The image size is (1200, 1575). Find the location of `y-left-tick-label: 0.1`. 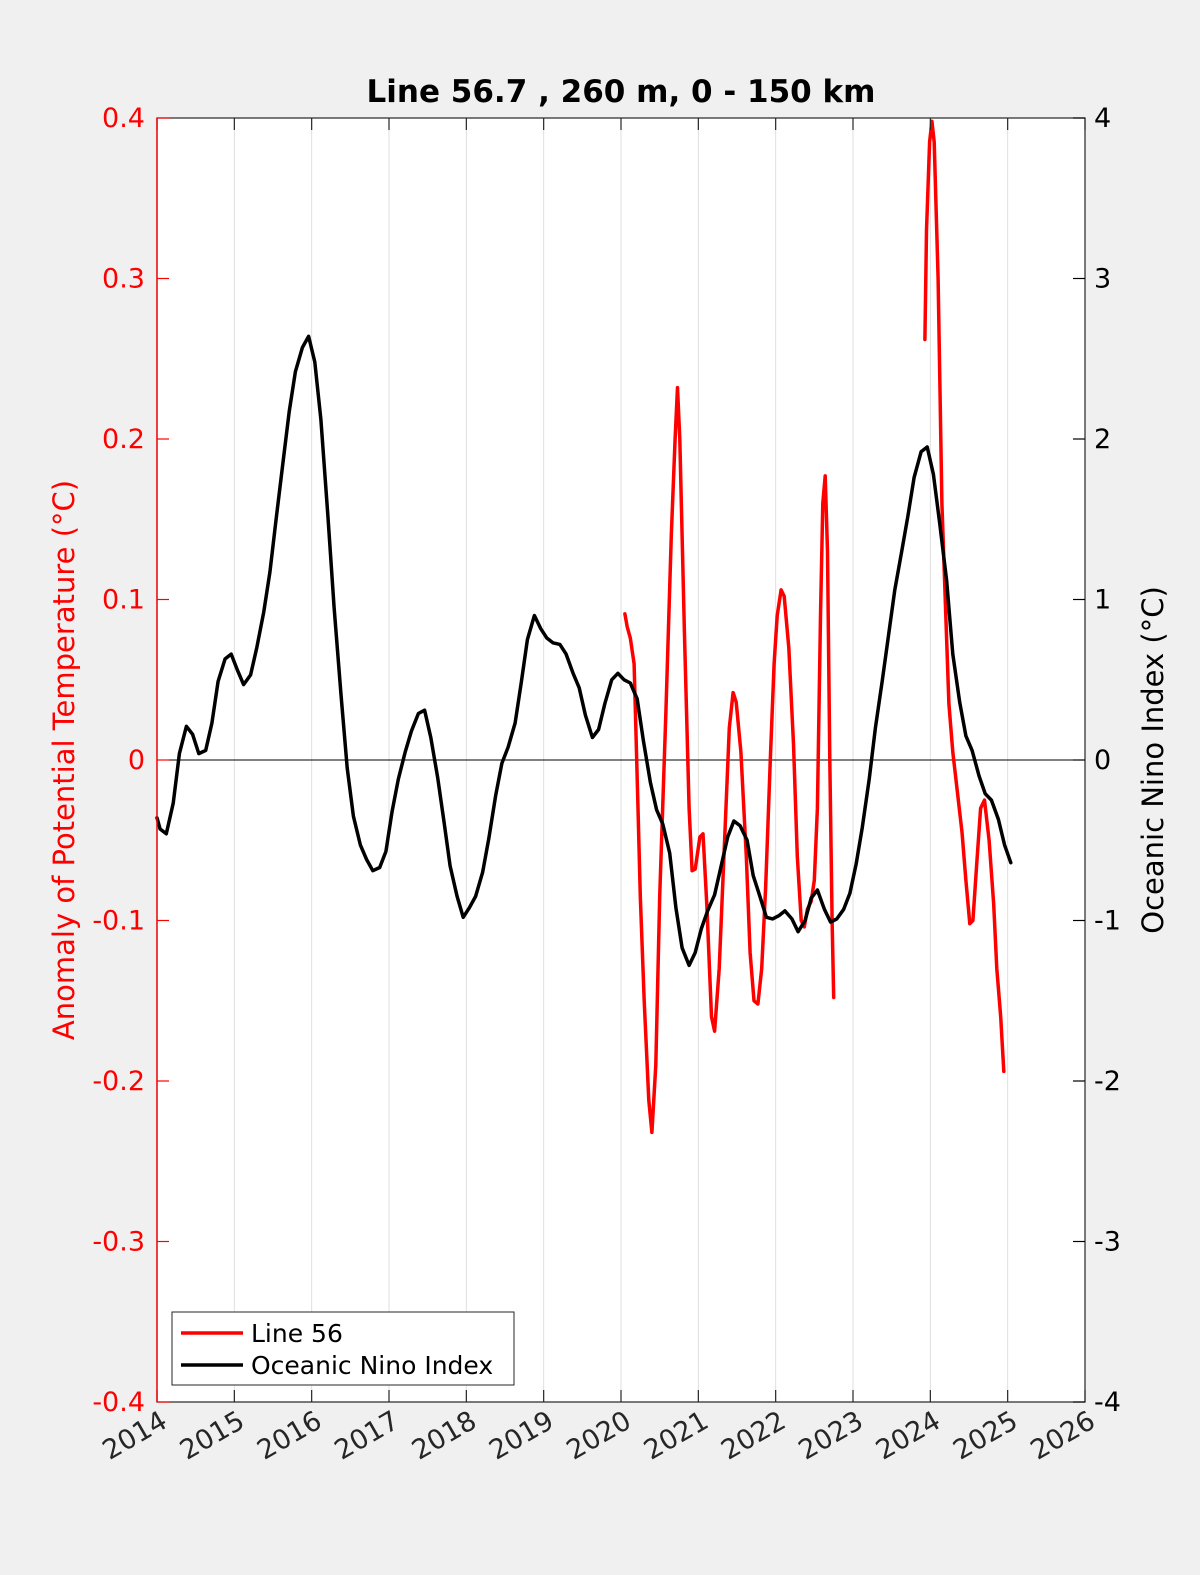

y-left-tick-label: 0.1 is located at coordinates (123, 600).